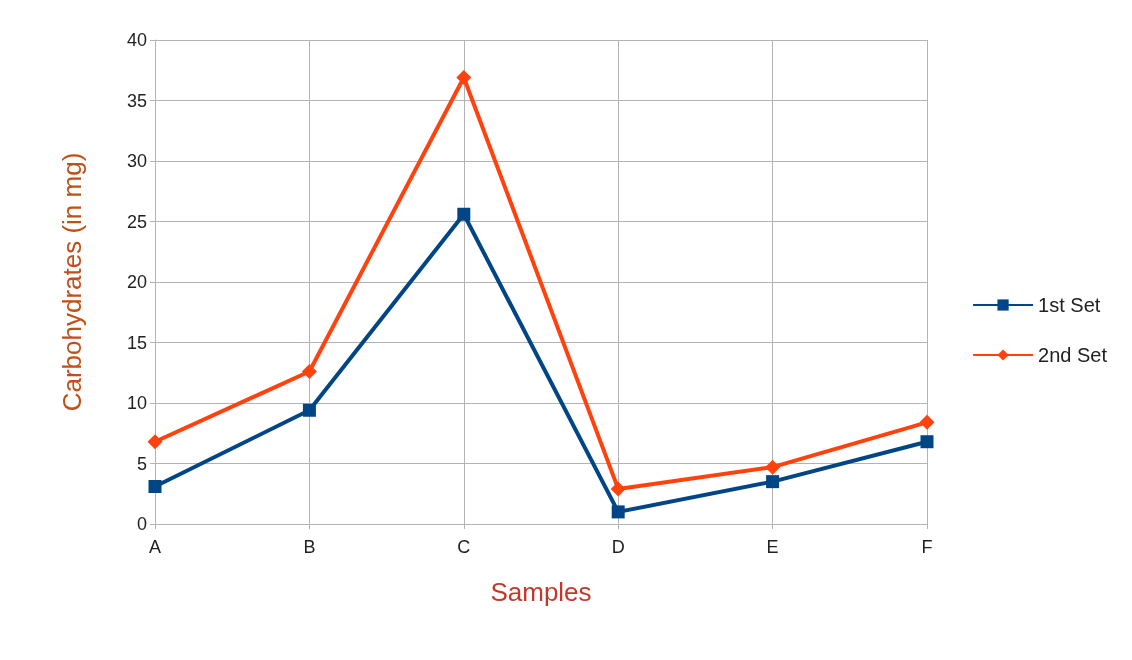 This screenshot has width=1132, height=660. Describe the element at coordinates (1073, 355) in the screenshot. I see `legend-label: 2nd Set` at that location.